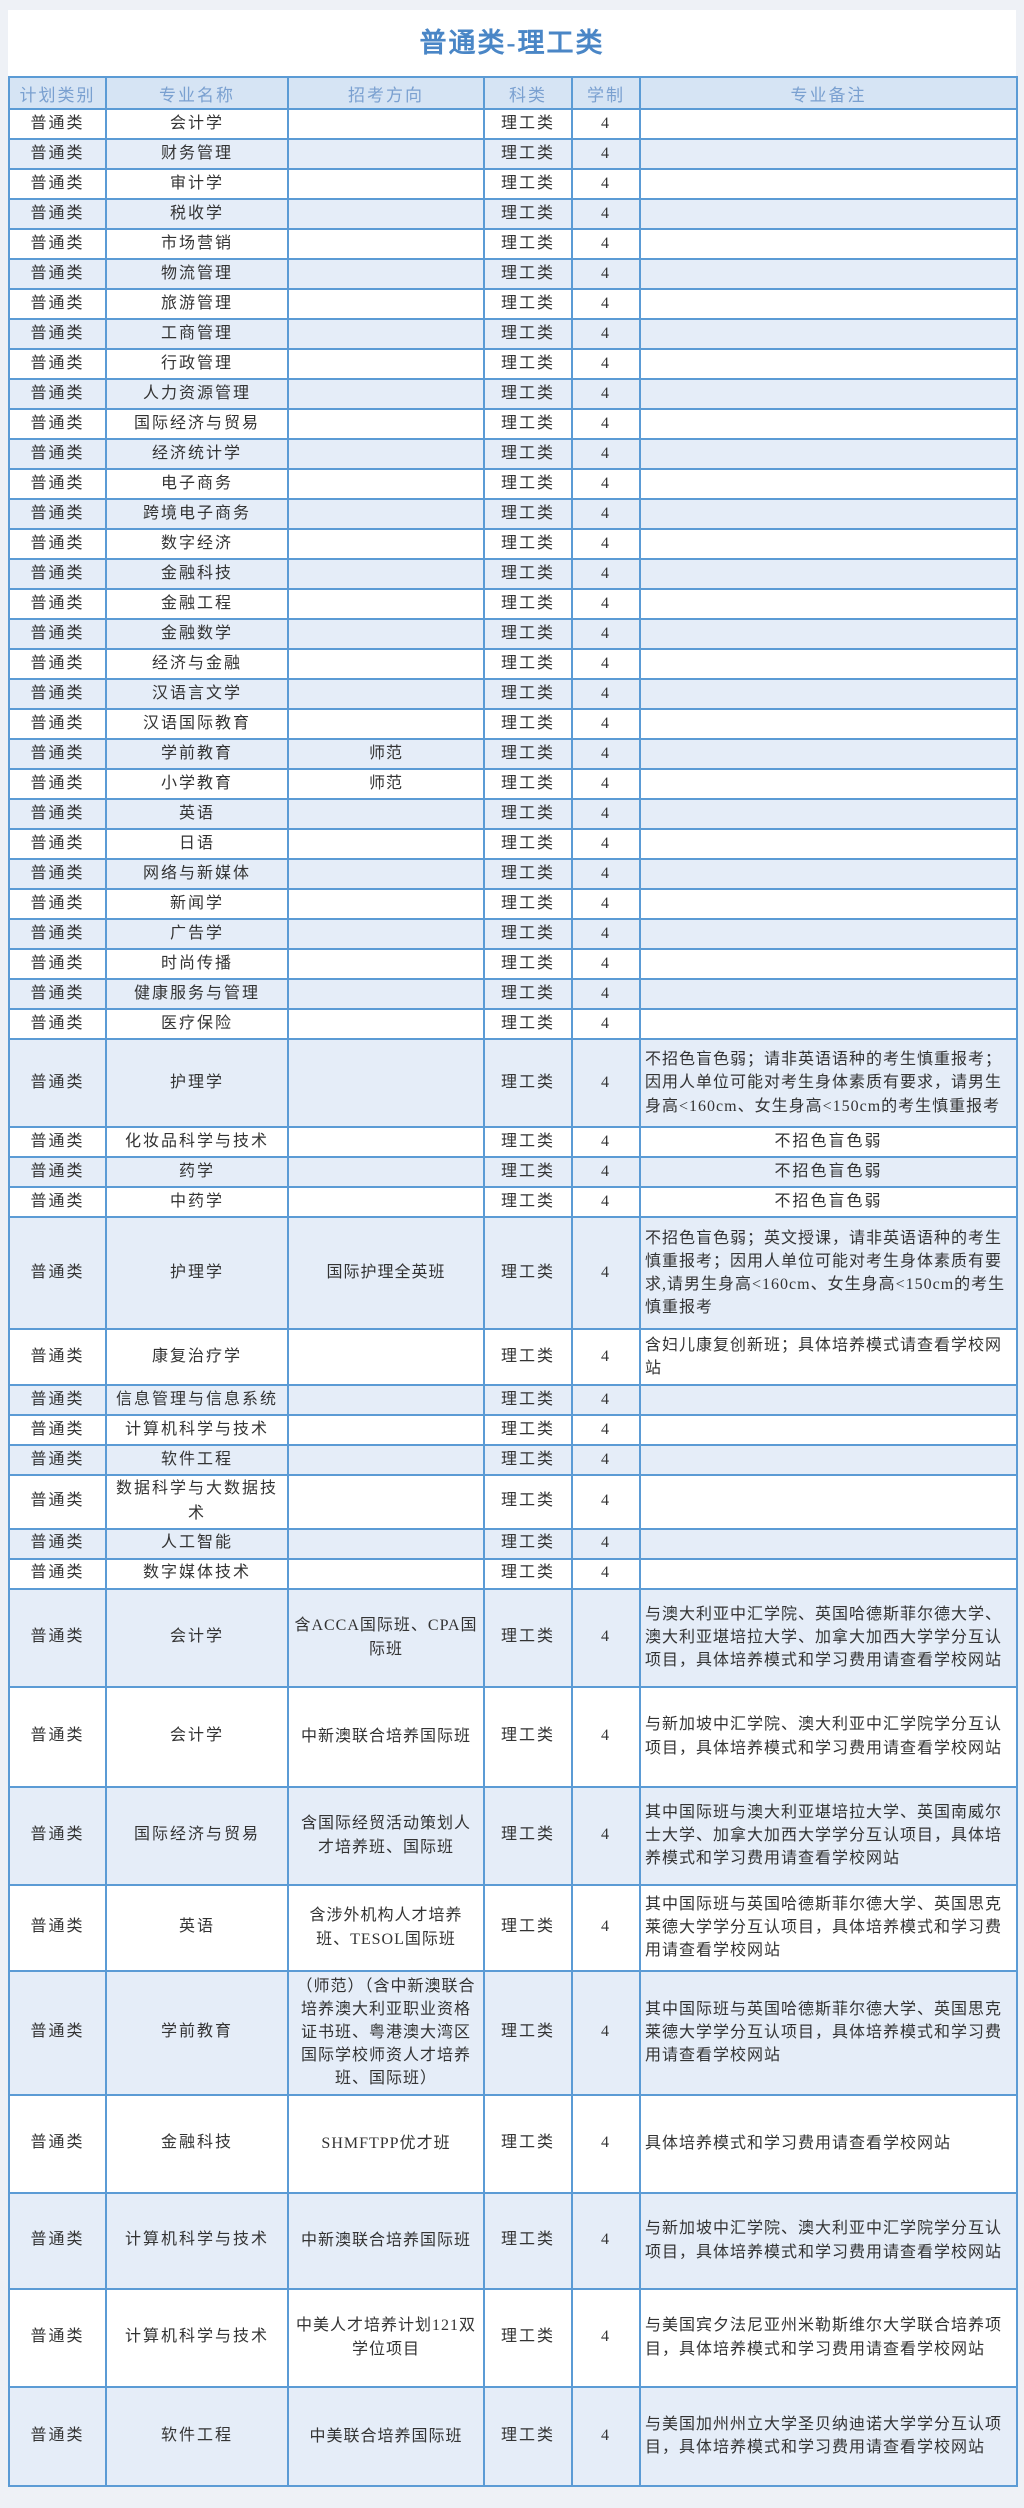 This screenshot has height=2508, width=1024. I want to click on major-name-cell: 汉语国际教育, so click(197, 724).